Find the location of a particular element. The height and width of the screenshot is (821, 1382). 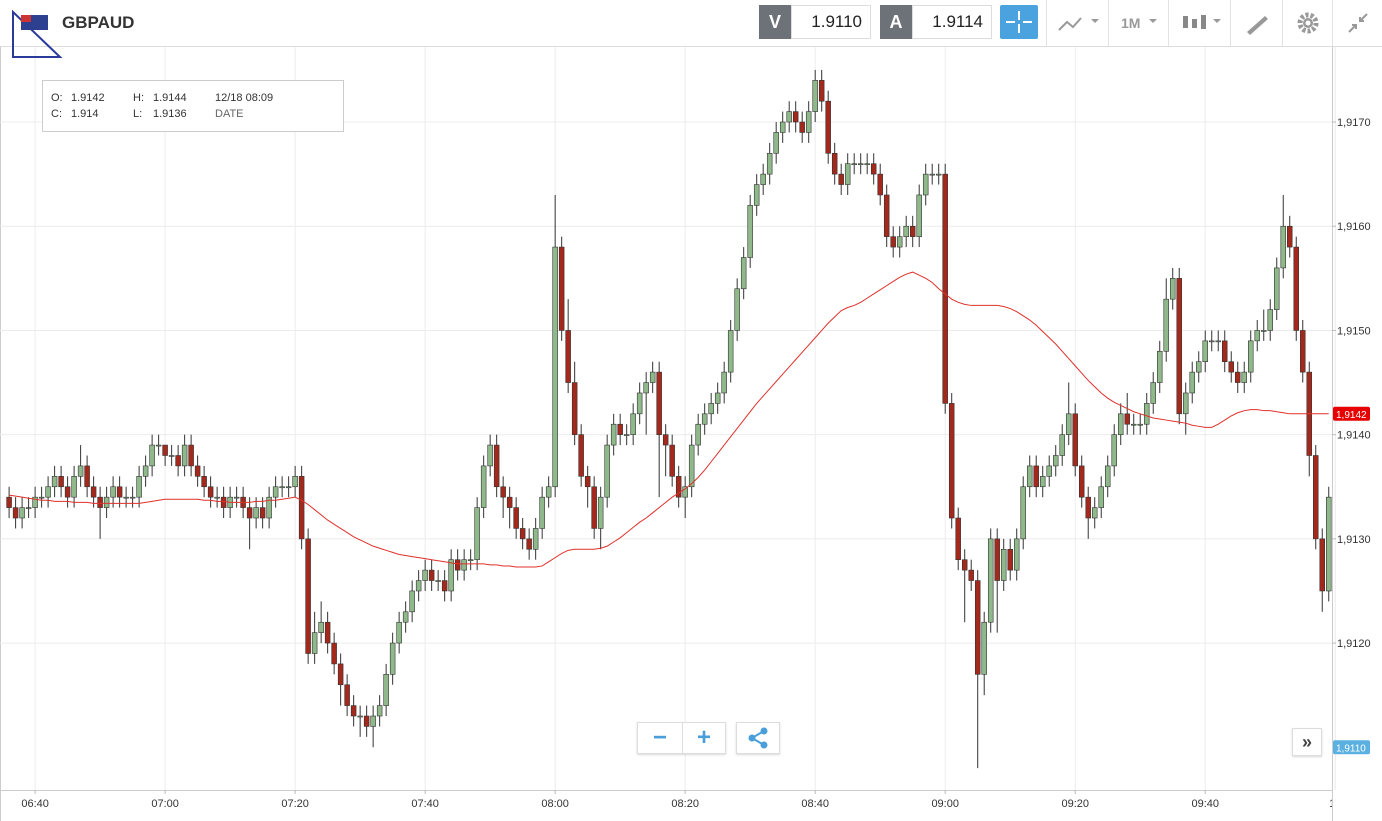

zoom-in: + is located at coordinates (703, 737).